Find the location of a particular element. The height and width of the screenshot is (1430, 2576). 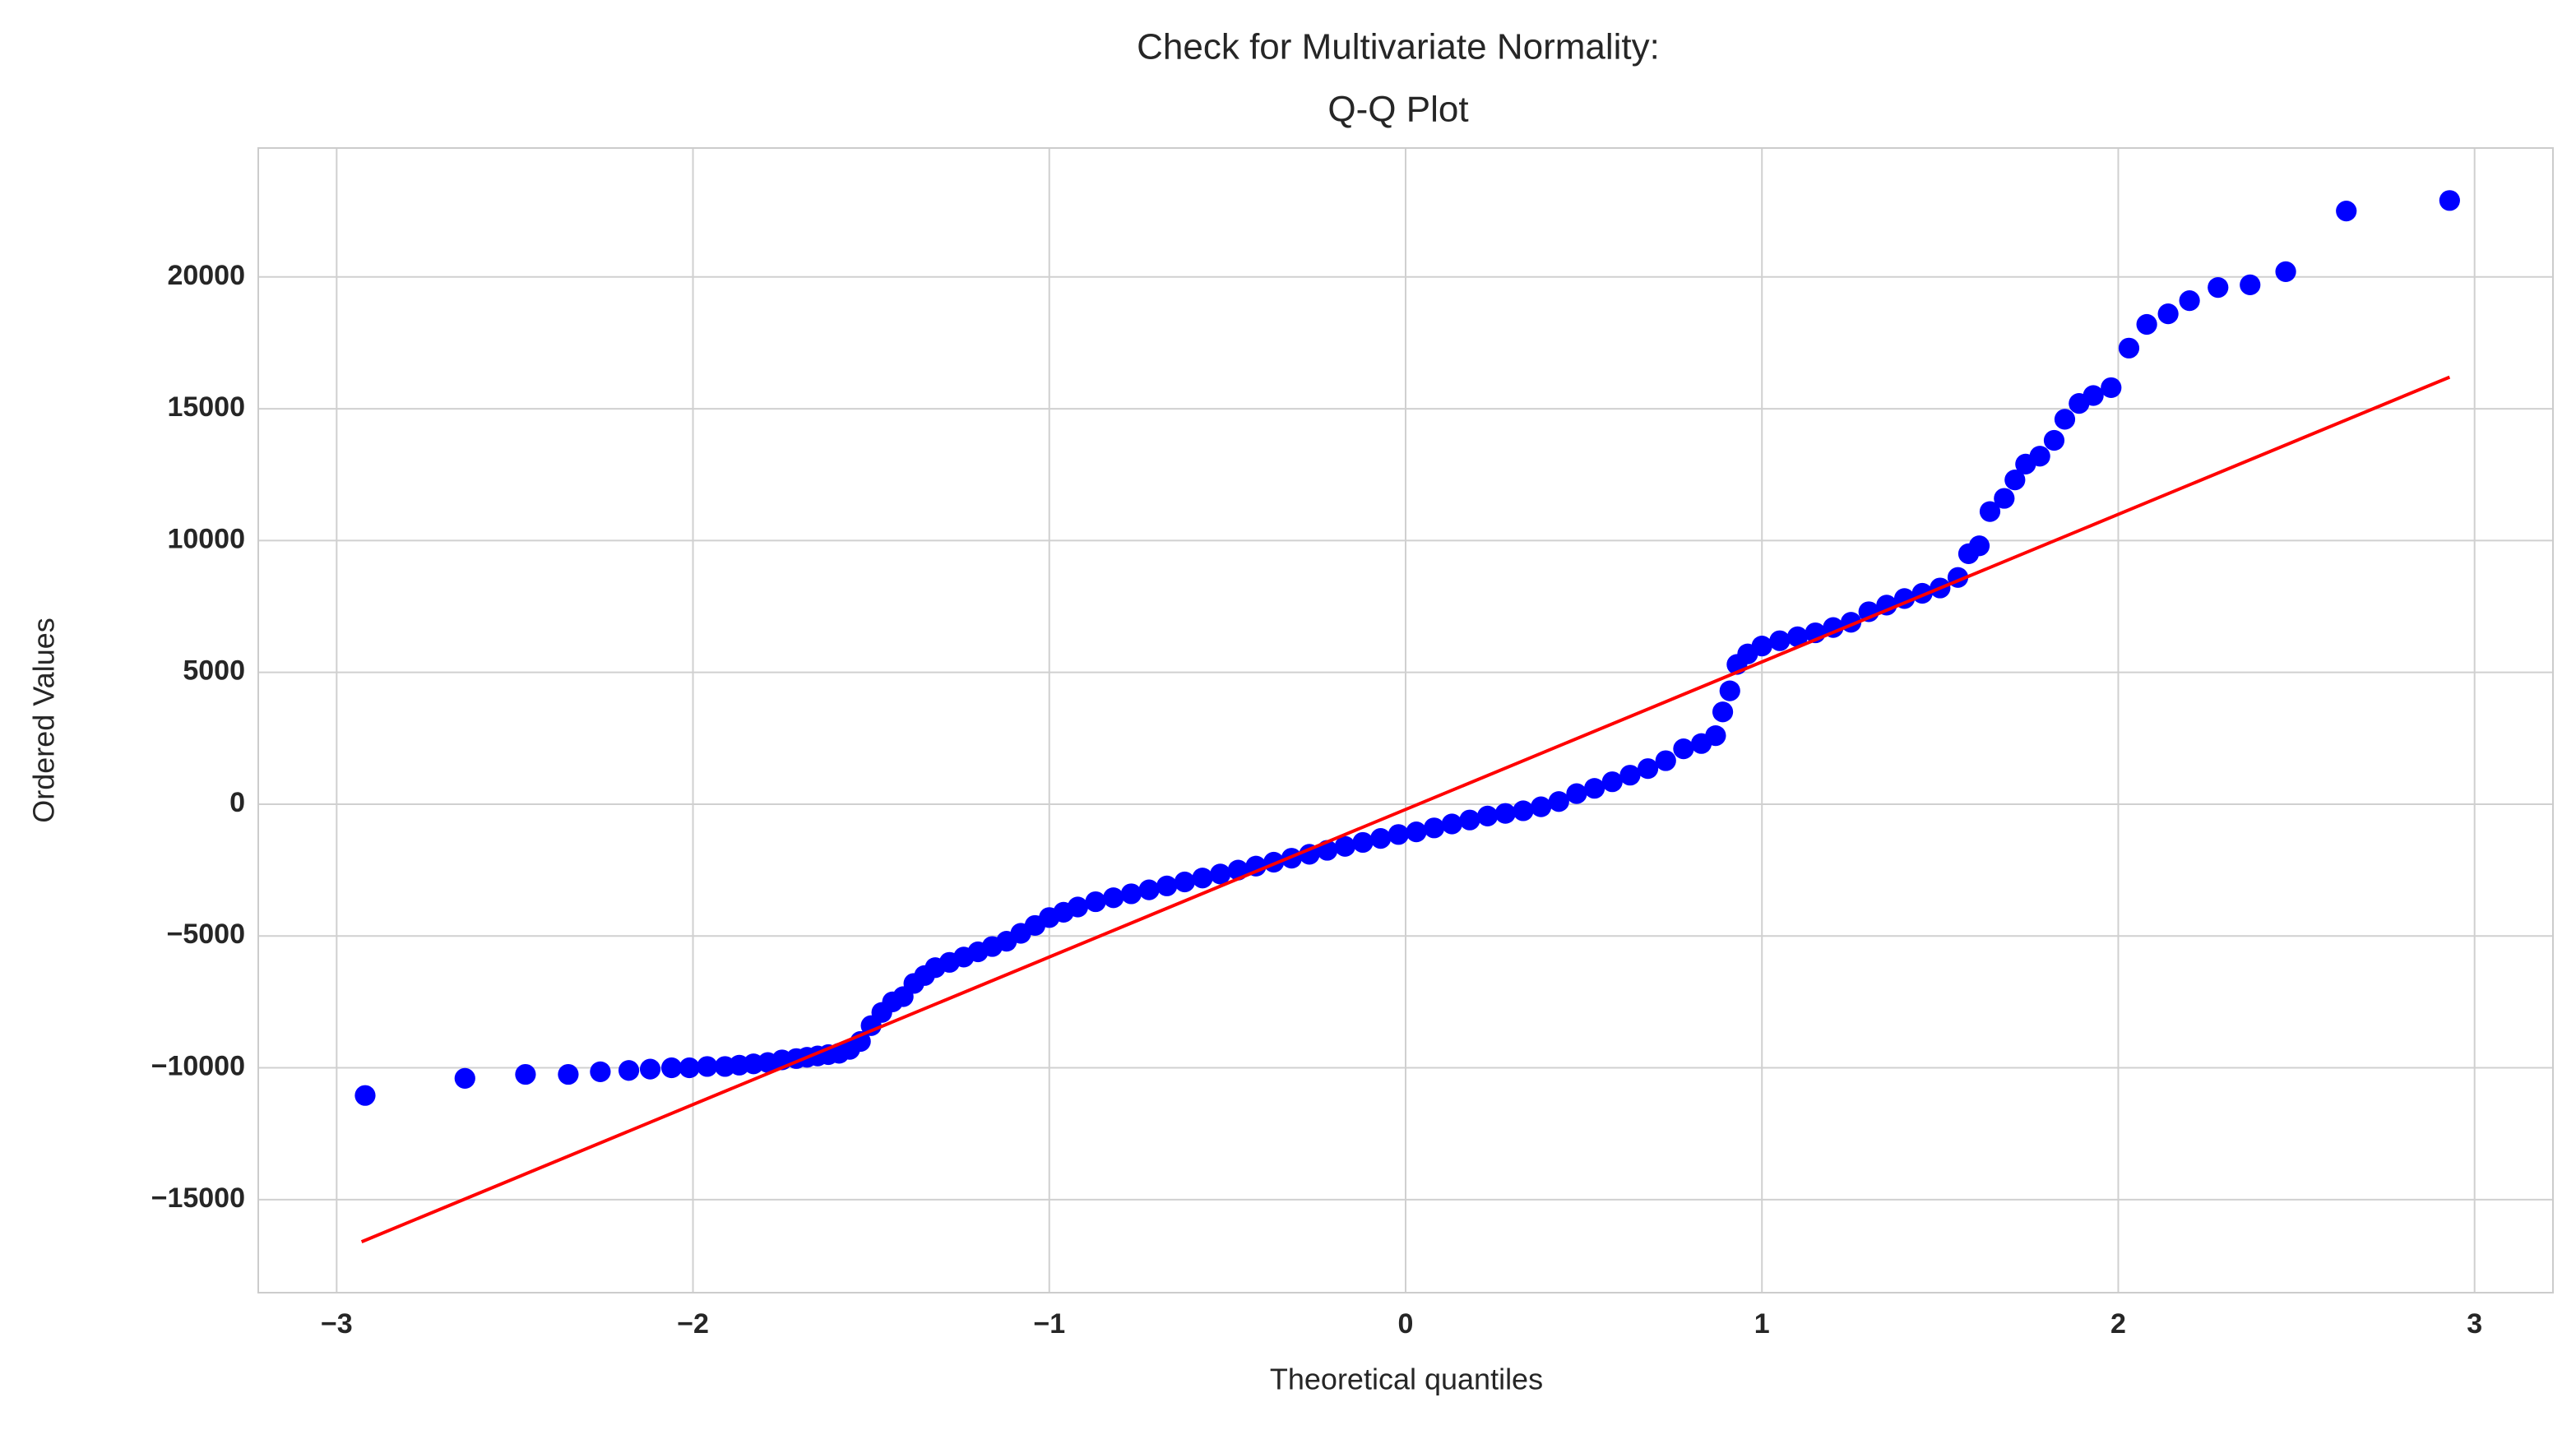

y-tick-label: 20000 is located at coordinates (206, 275).